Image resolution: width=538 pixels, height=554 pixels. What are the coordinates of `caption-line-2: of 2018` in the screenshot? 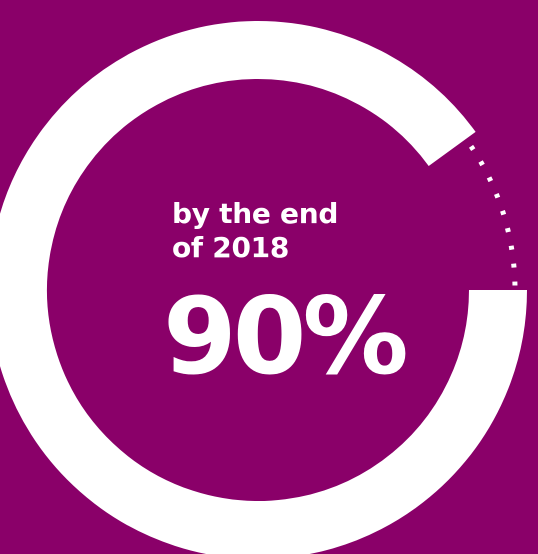 It's located at (230, 247).